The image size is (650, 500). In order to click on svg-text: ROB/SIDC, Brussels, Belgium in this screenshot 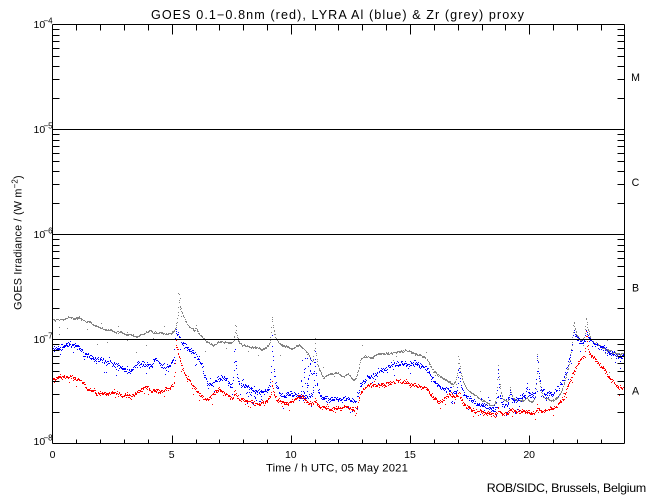, I will do `click(566, 488)`.